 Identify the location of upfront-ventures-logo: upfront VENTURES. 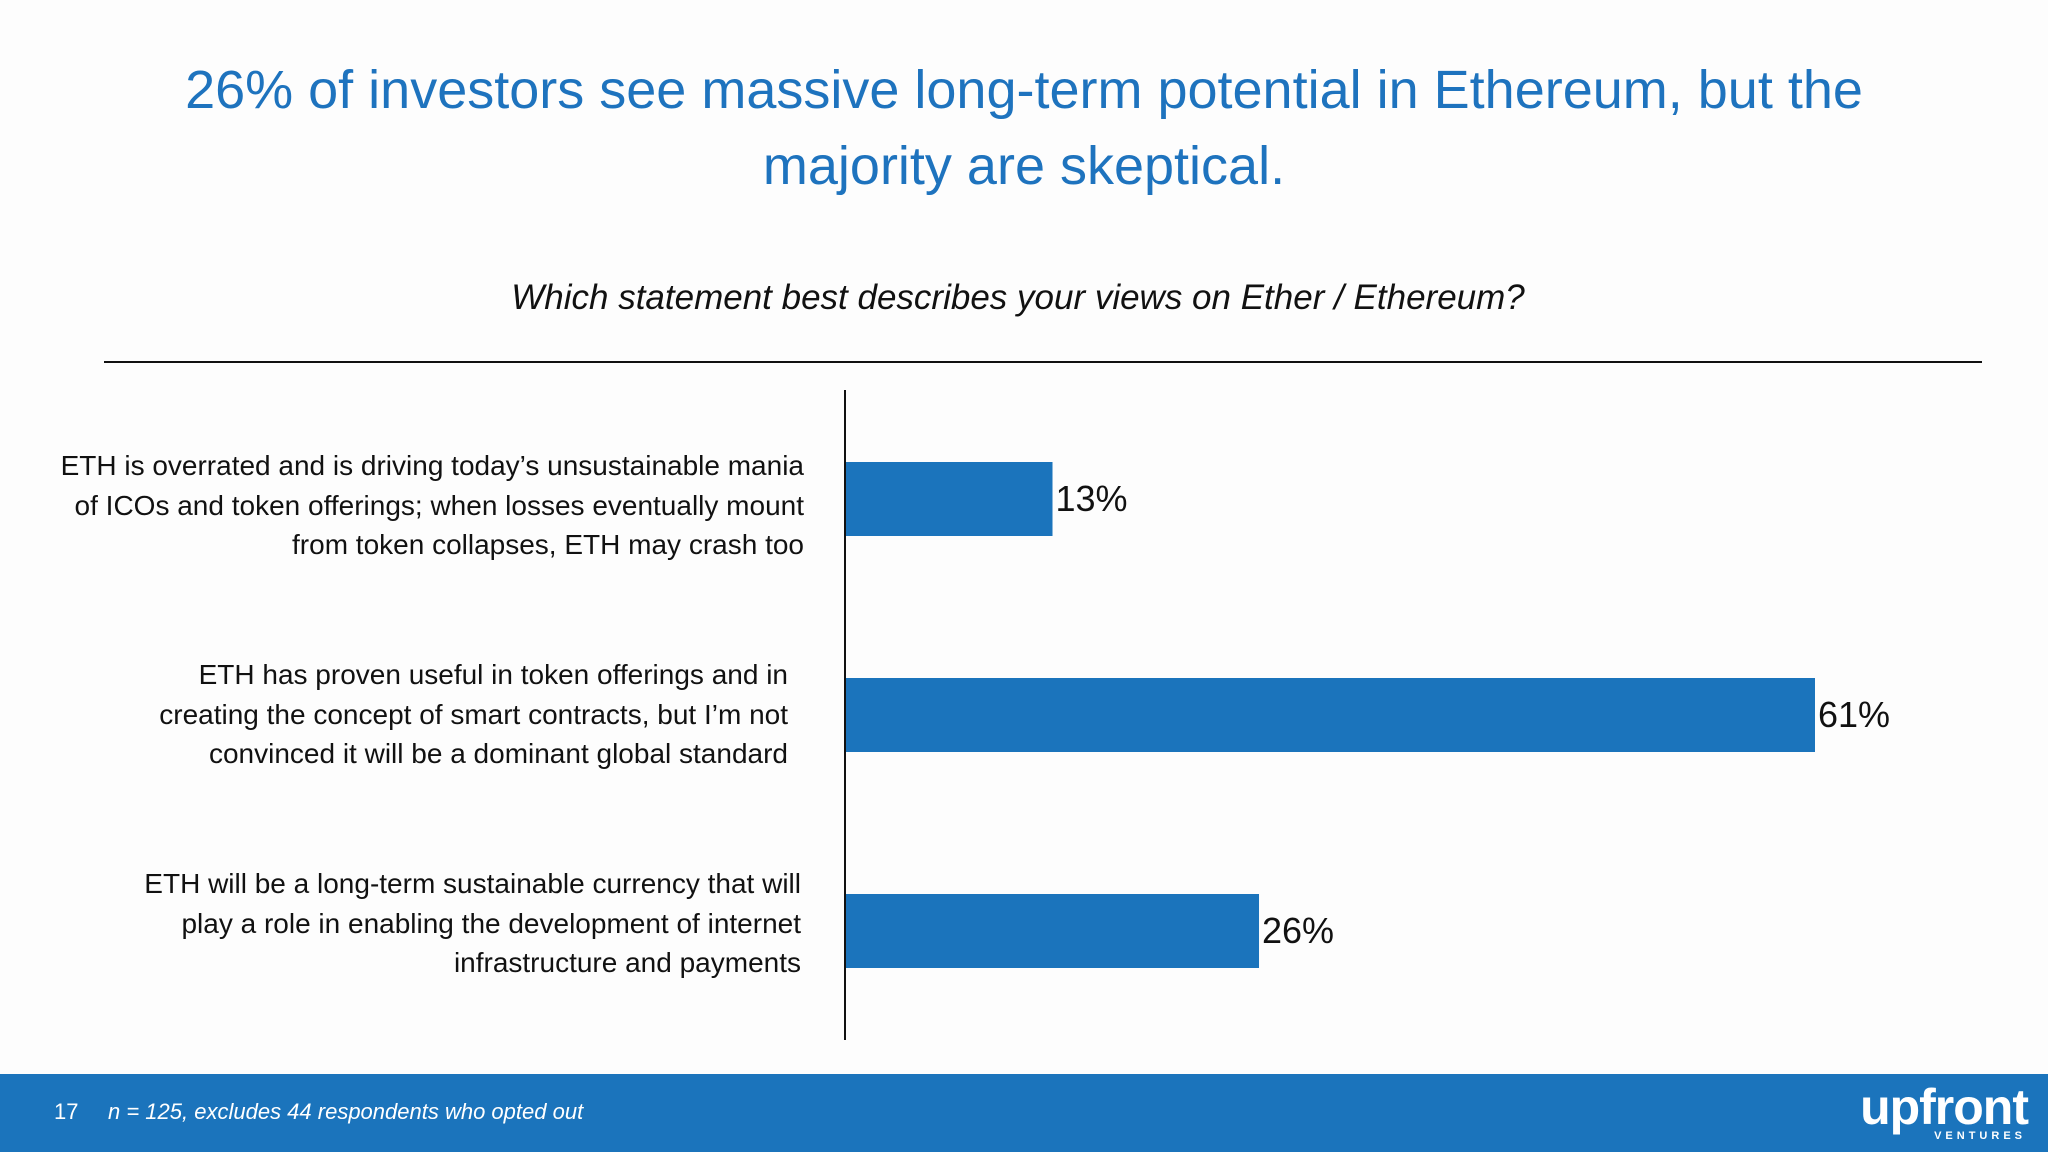
(1928, 1113).